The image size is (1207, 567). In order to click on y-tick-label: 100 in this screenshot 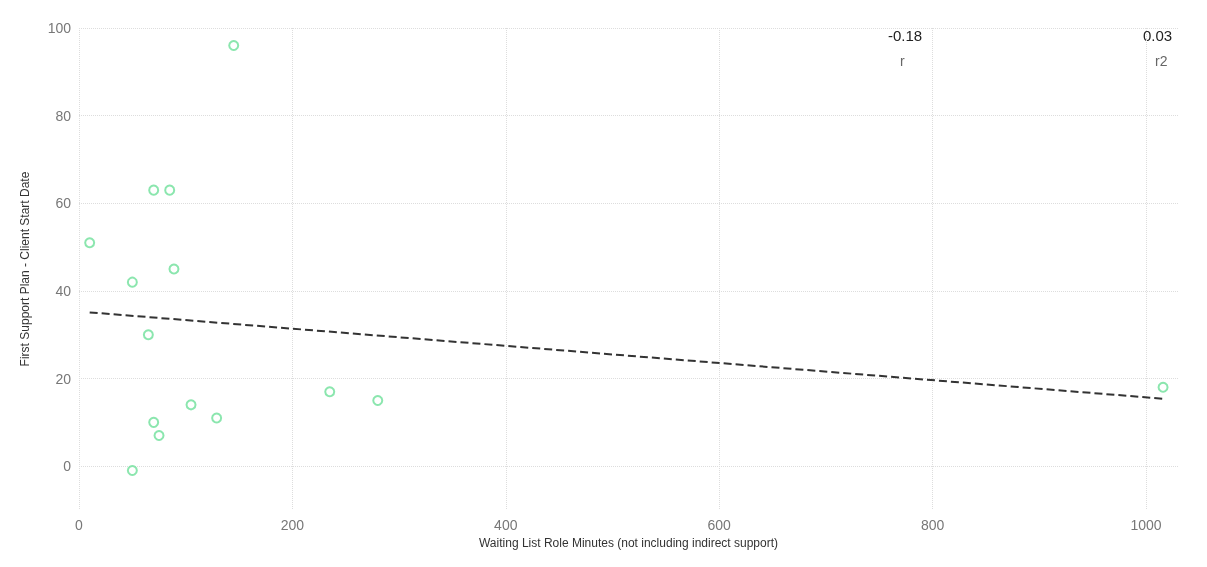, I will do `click(59, 28)`.